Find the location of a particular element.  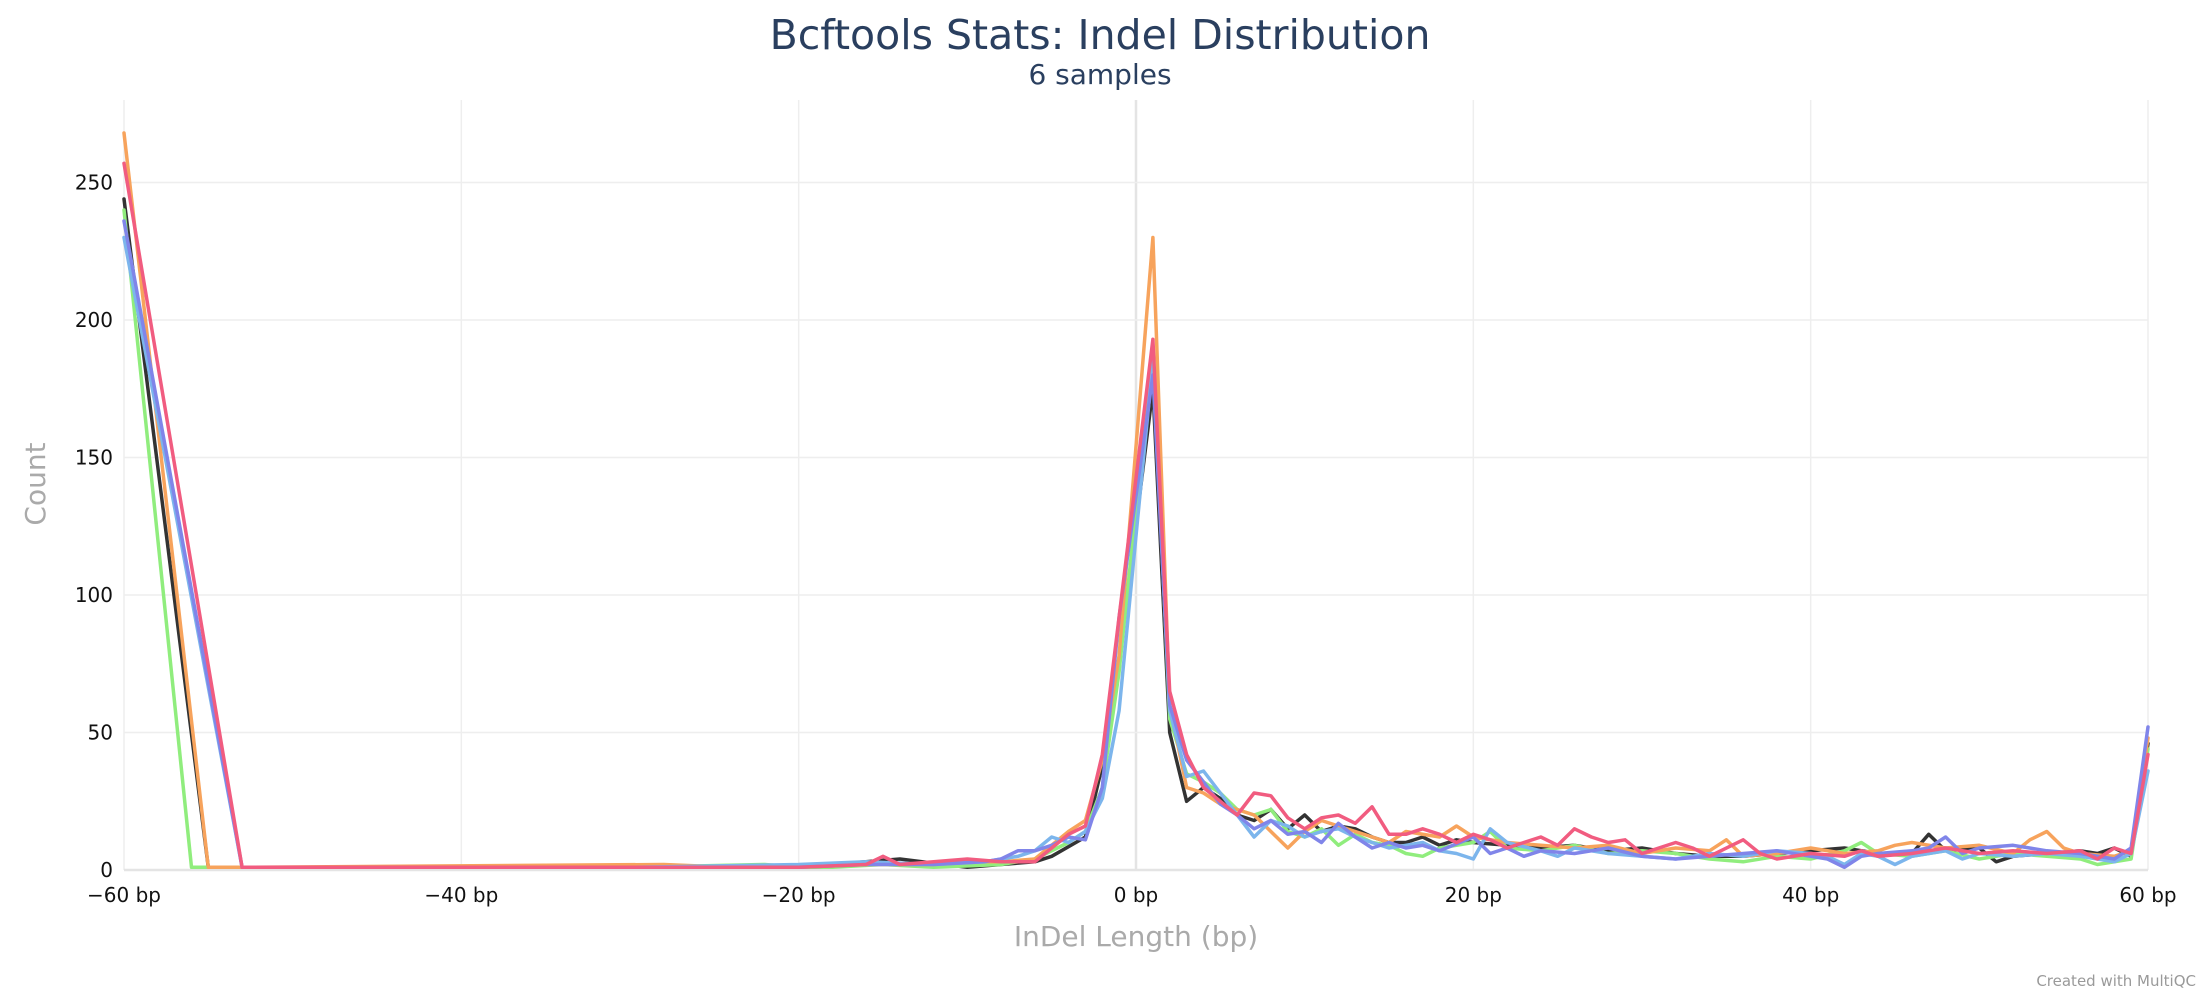

x-tick-label: −20 bp is located at coordinates (799, 895).